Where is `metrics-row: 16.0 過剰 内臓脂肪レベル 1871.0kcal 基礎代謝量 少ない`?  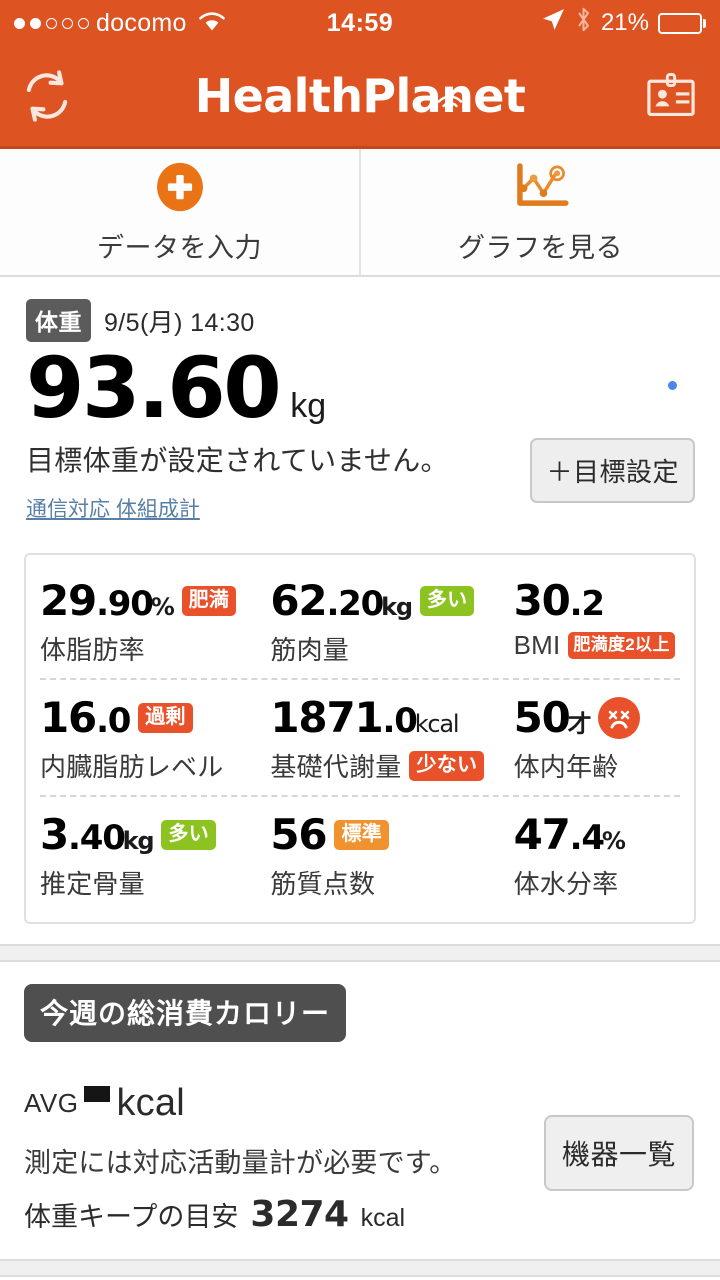
metrics-row: 16.0 過剰 内臓脂肪レベル 1871.0kcal 基礎代謝量 少ない is located at coordinates (360, 736).